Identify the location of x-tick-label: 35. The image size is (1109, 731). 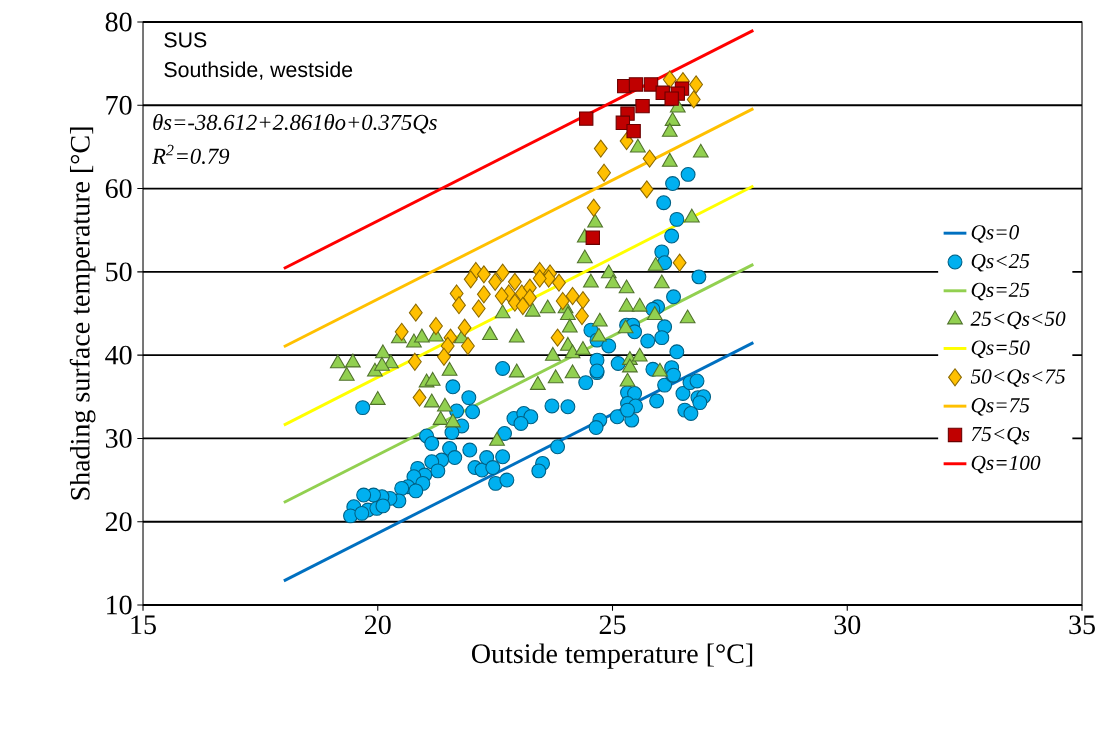
(1082, 625).